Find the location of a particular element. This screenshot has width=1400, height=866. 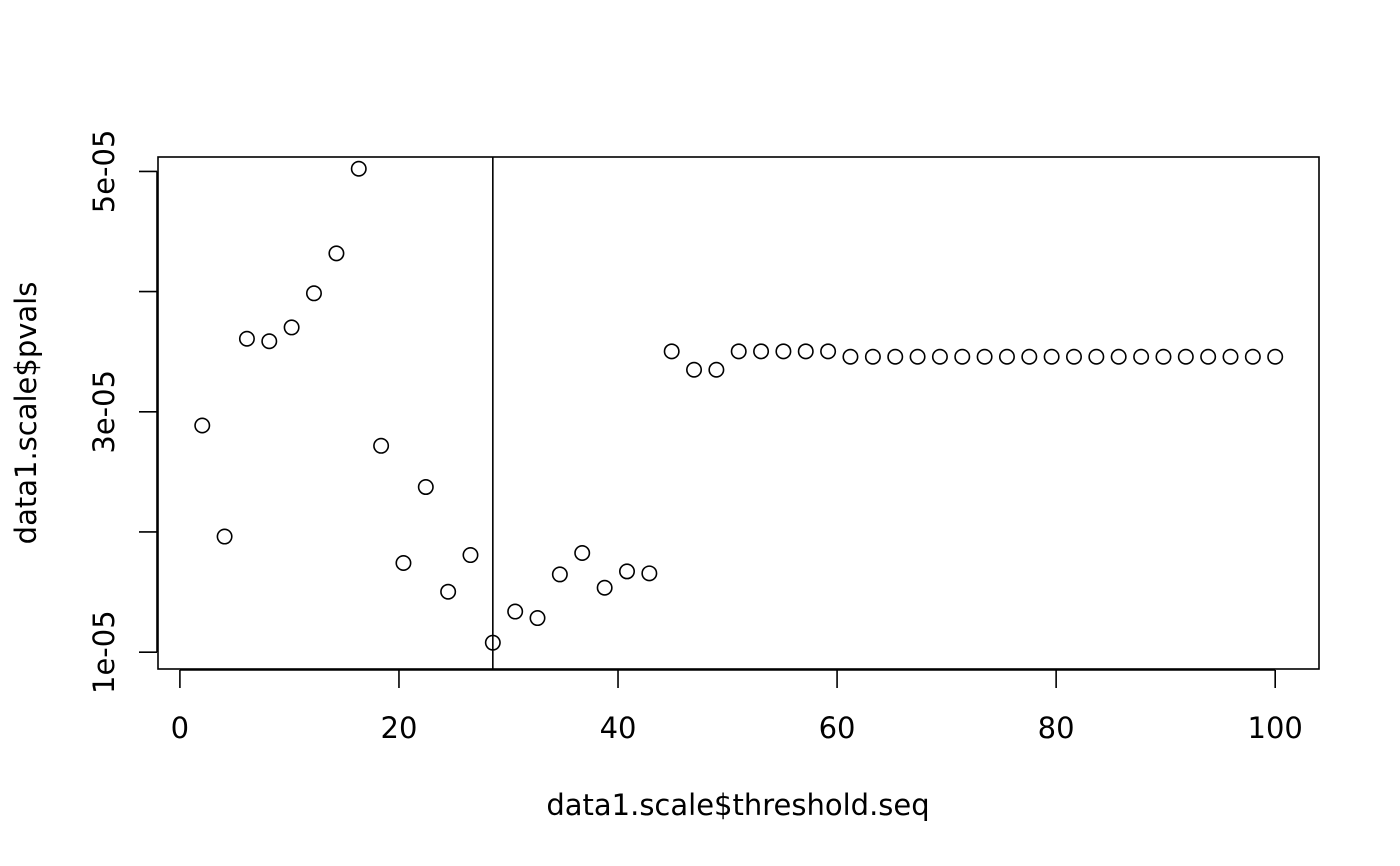

x-tick-label: 100 is located at coordinates (1275, 728).